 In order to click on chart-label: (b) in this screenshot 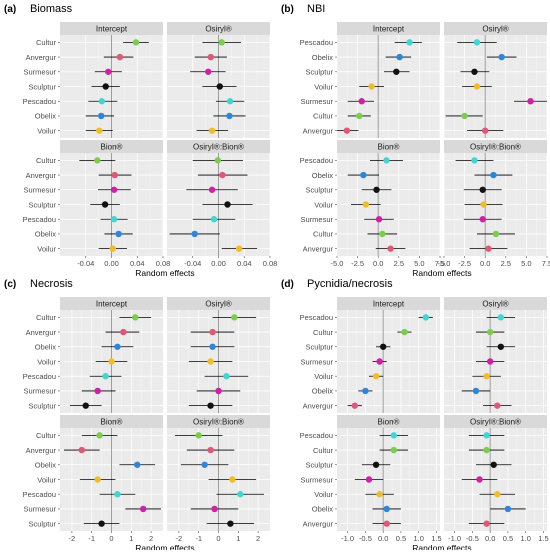, I will do `click(287, 9)`.